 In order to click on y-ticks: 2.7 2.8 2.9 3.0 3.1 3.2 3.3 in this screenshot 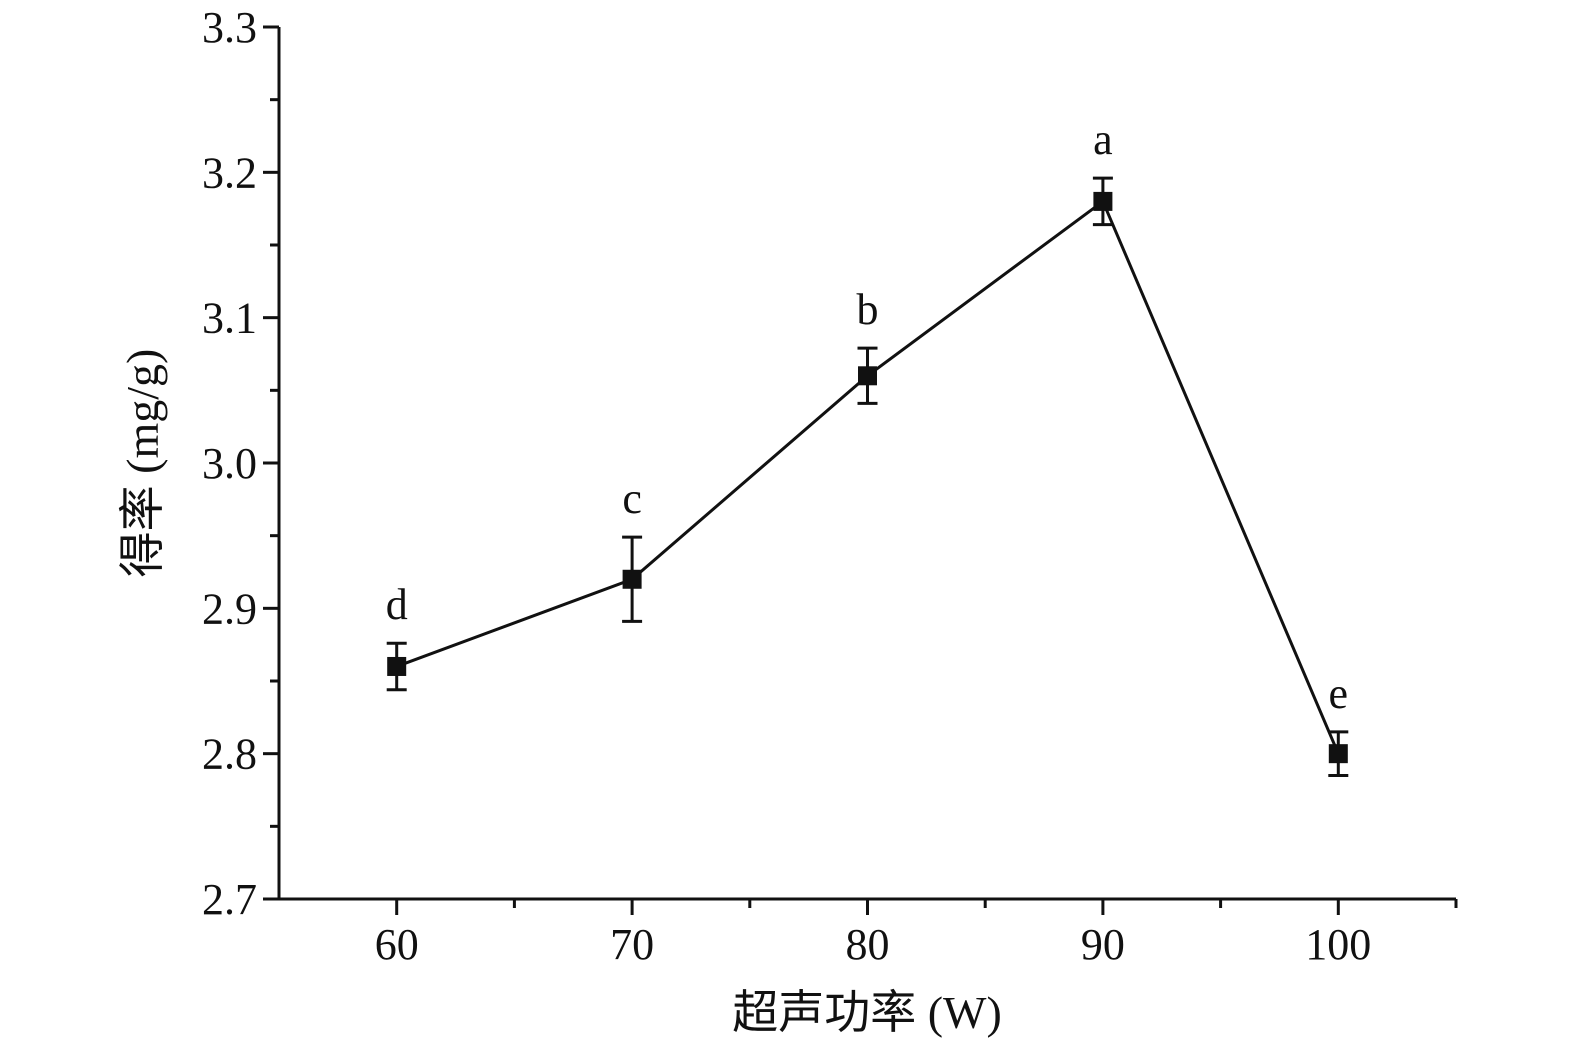, I will do `click(240, 463)`.